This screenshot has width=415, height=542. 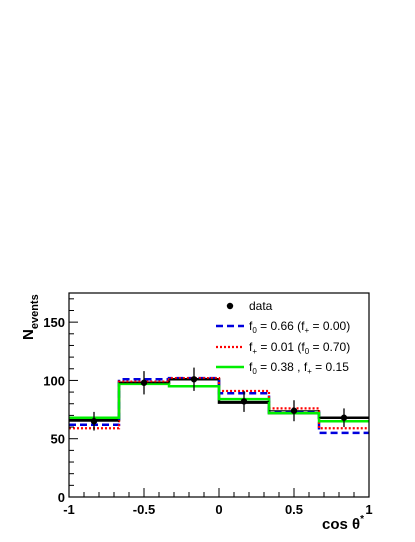 What do you see at coordinates (281, 347) in the screenshot?
I see `legend-text: = 0.01 (f` at bounding box center [281, 347].